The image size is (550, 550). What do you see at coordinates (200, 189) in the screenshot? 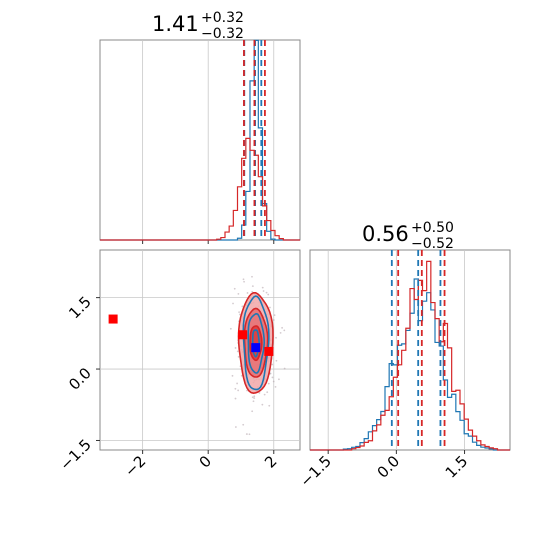
I see `hist1-hist-b-series` at bounding box center [200, 189].